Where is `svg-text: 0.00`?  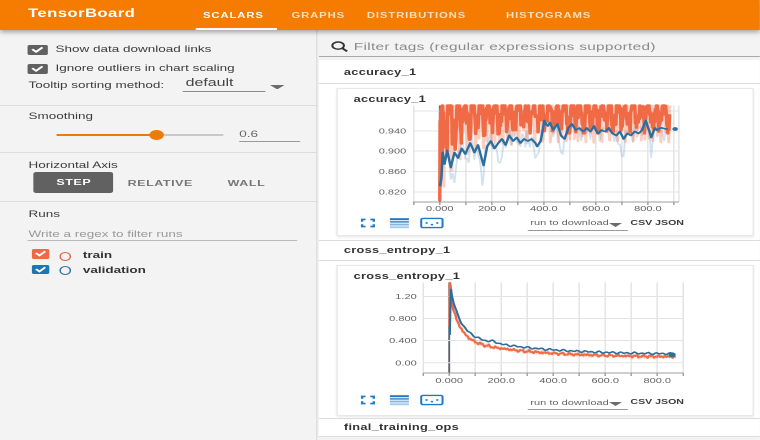
svg-text: 0.00 is located at coordinates (406, 362).